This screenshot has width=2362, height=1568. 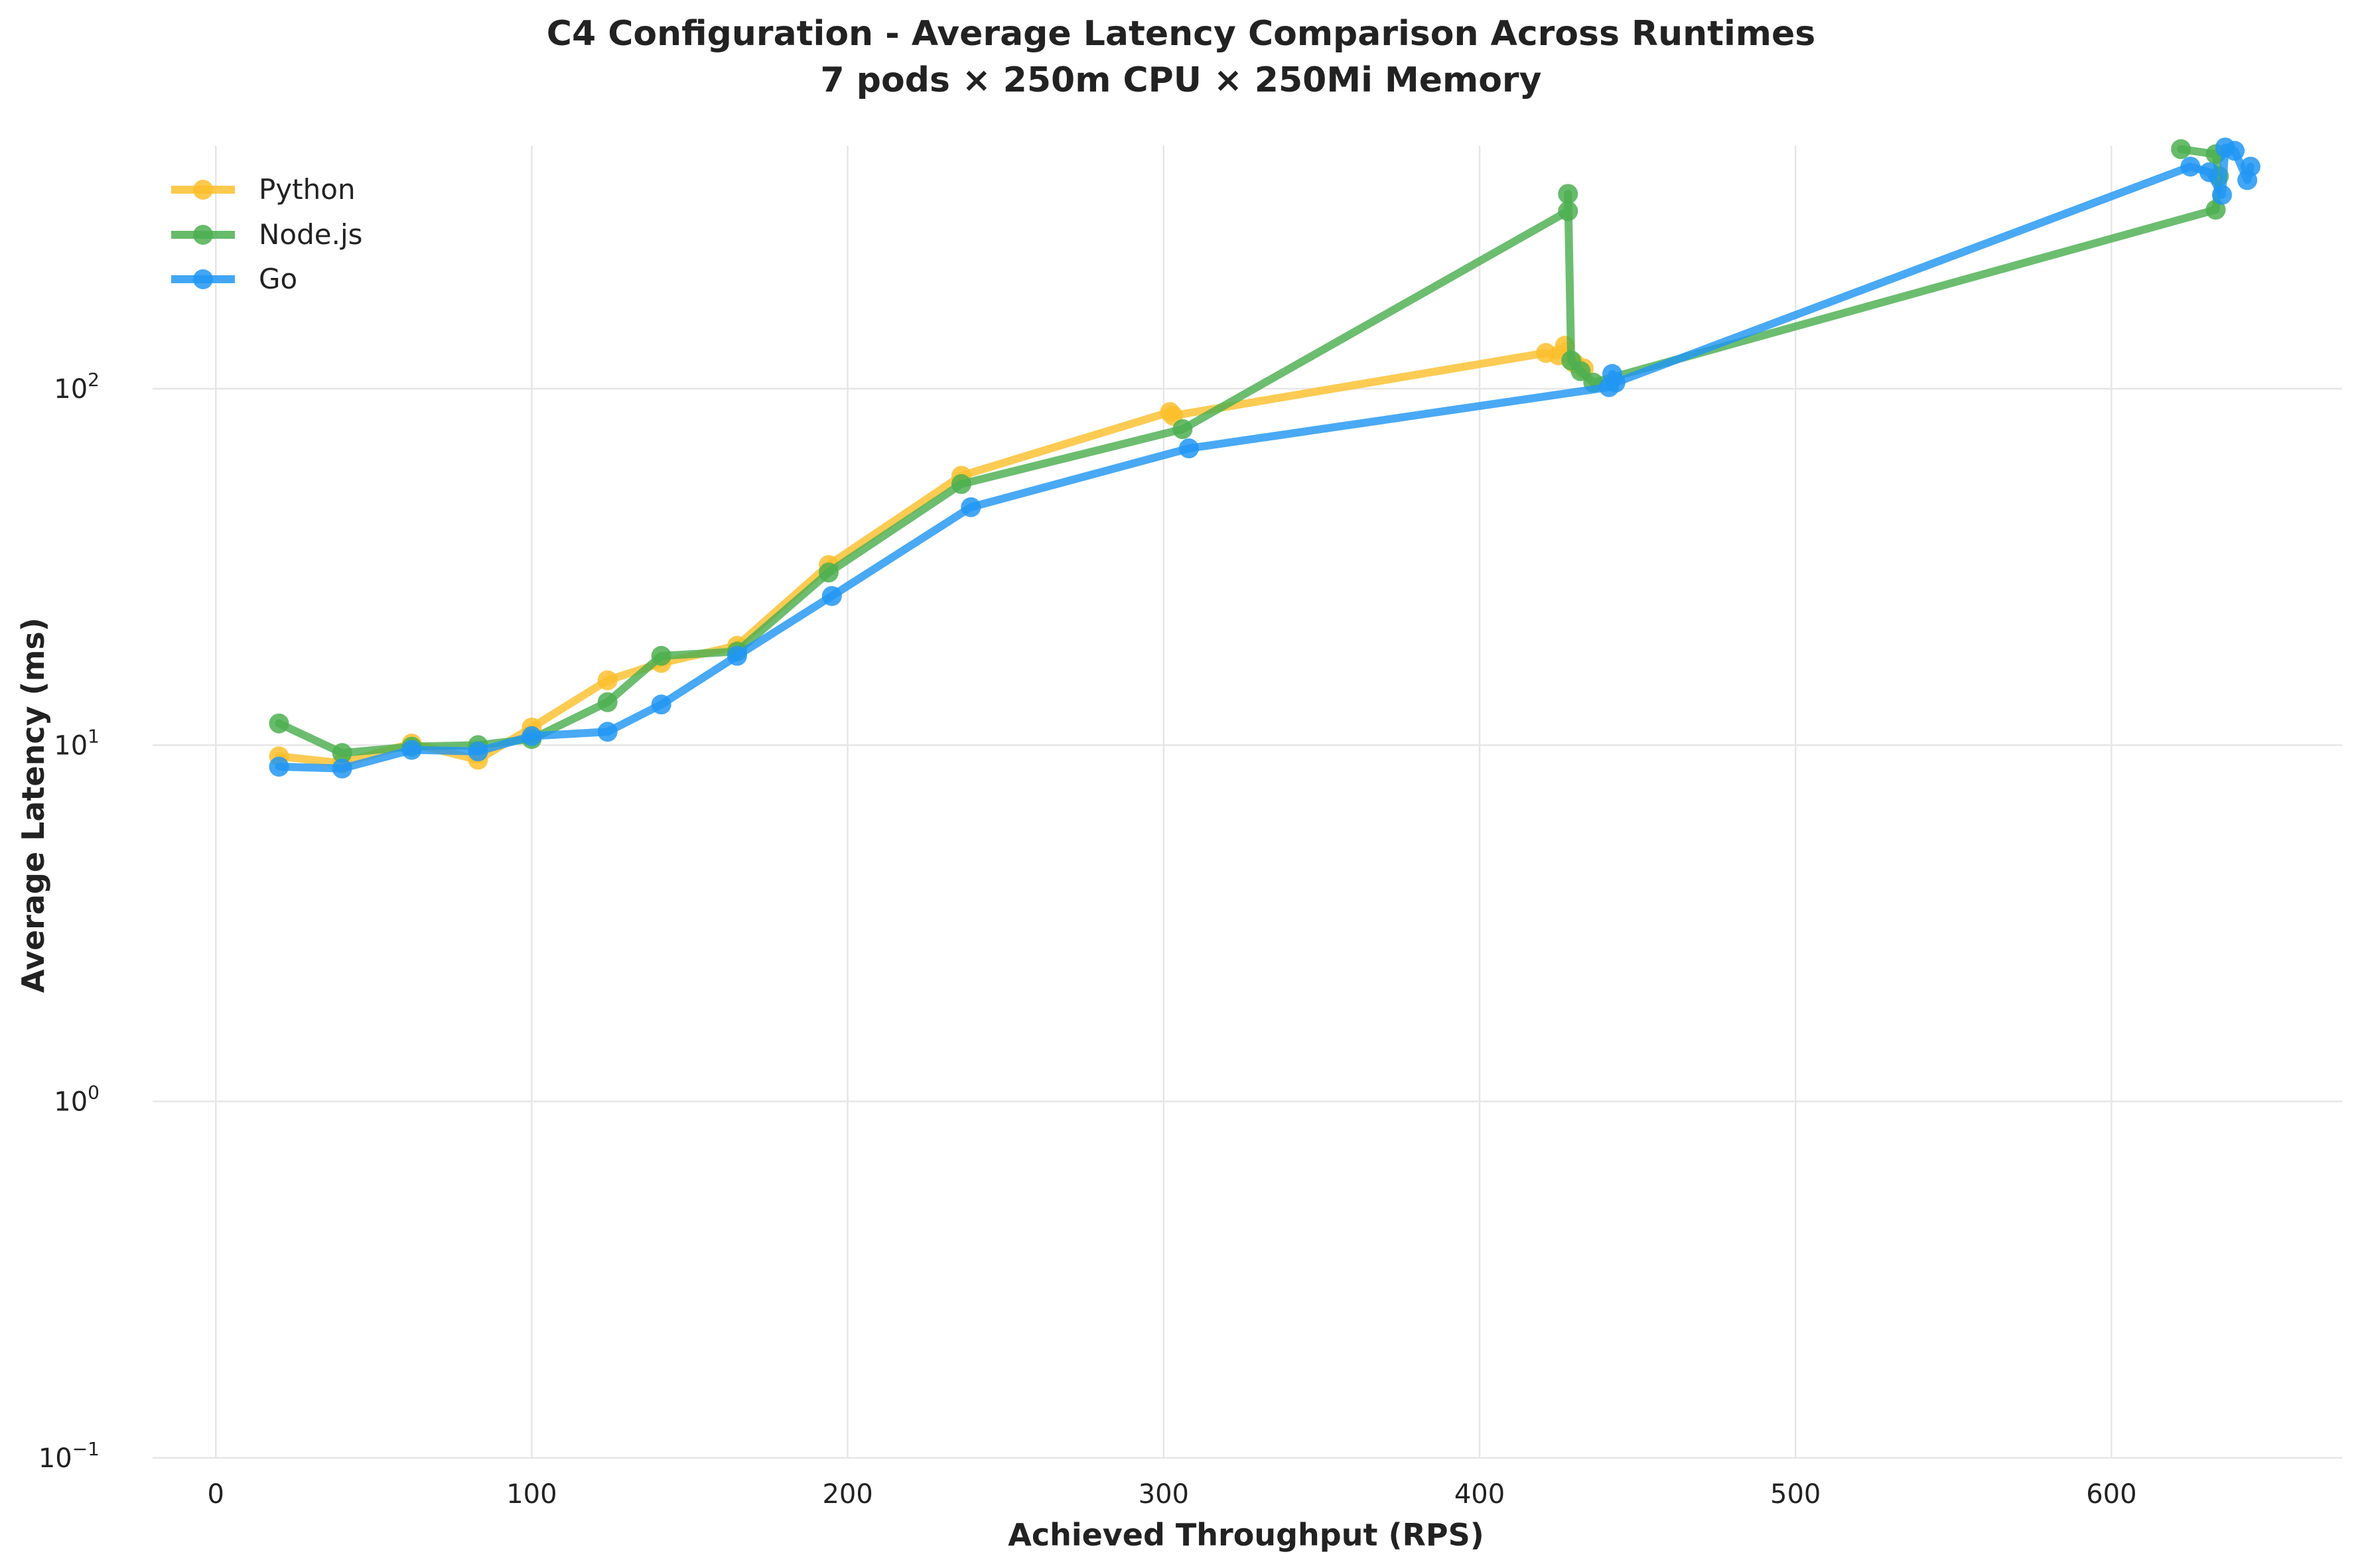 I want to click on y-tick-exponent: 1, so click(x=94, y=736).